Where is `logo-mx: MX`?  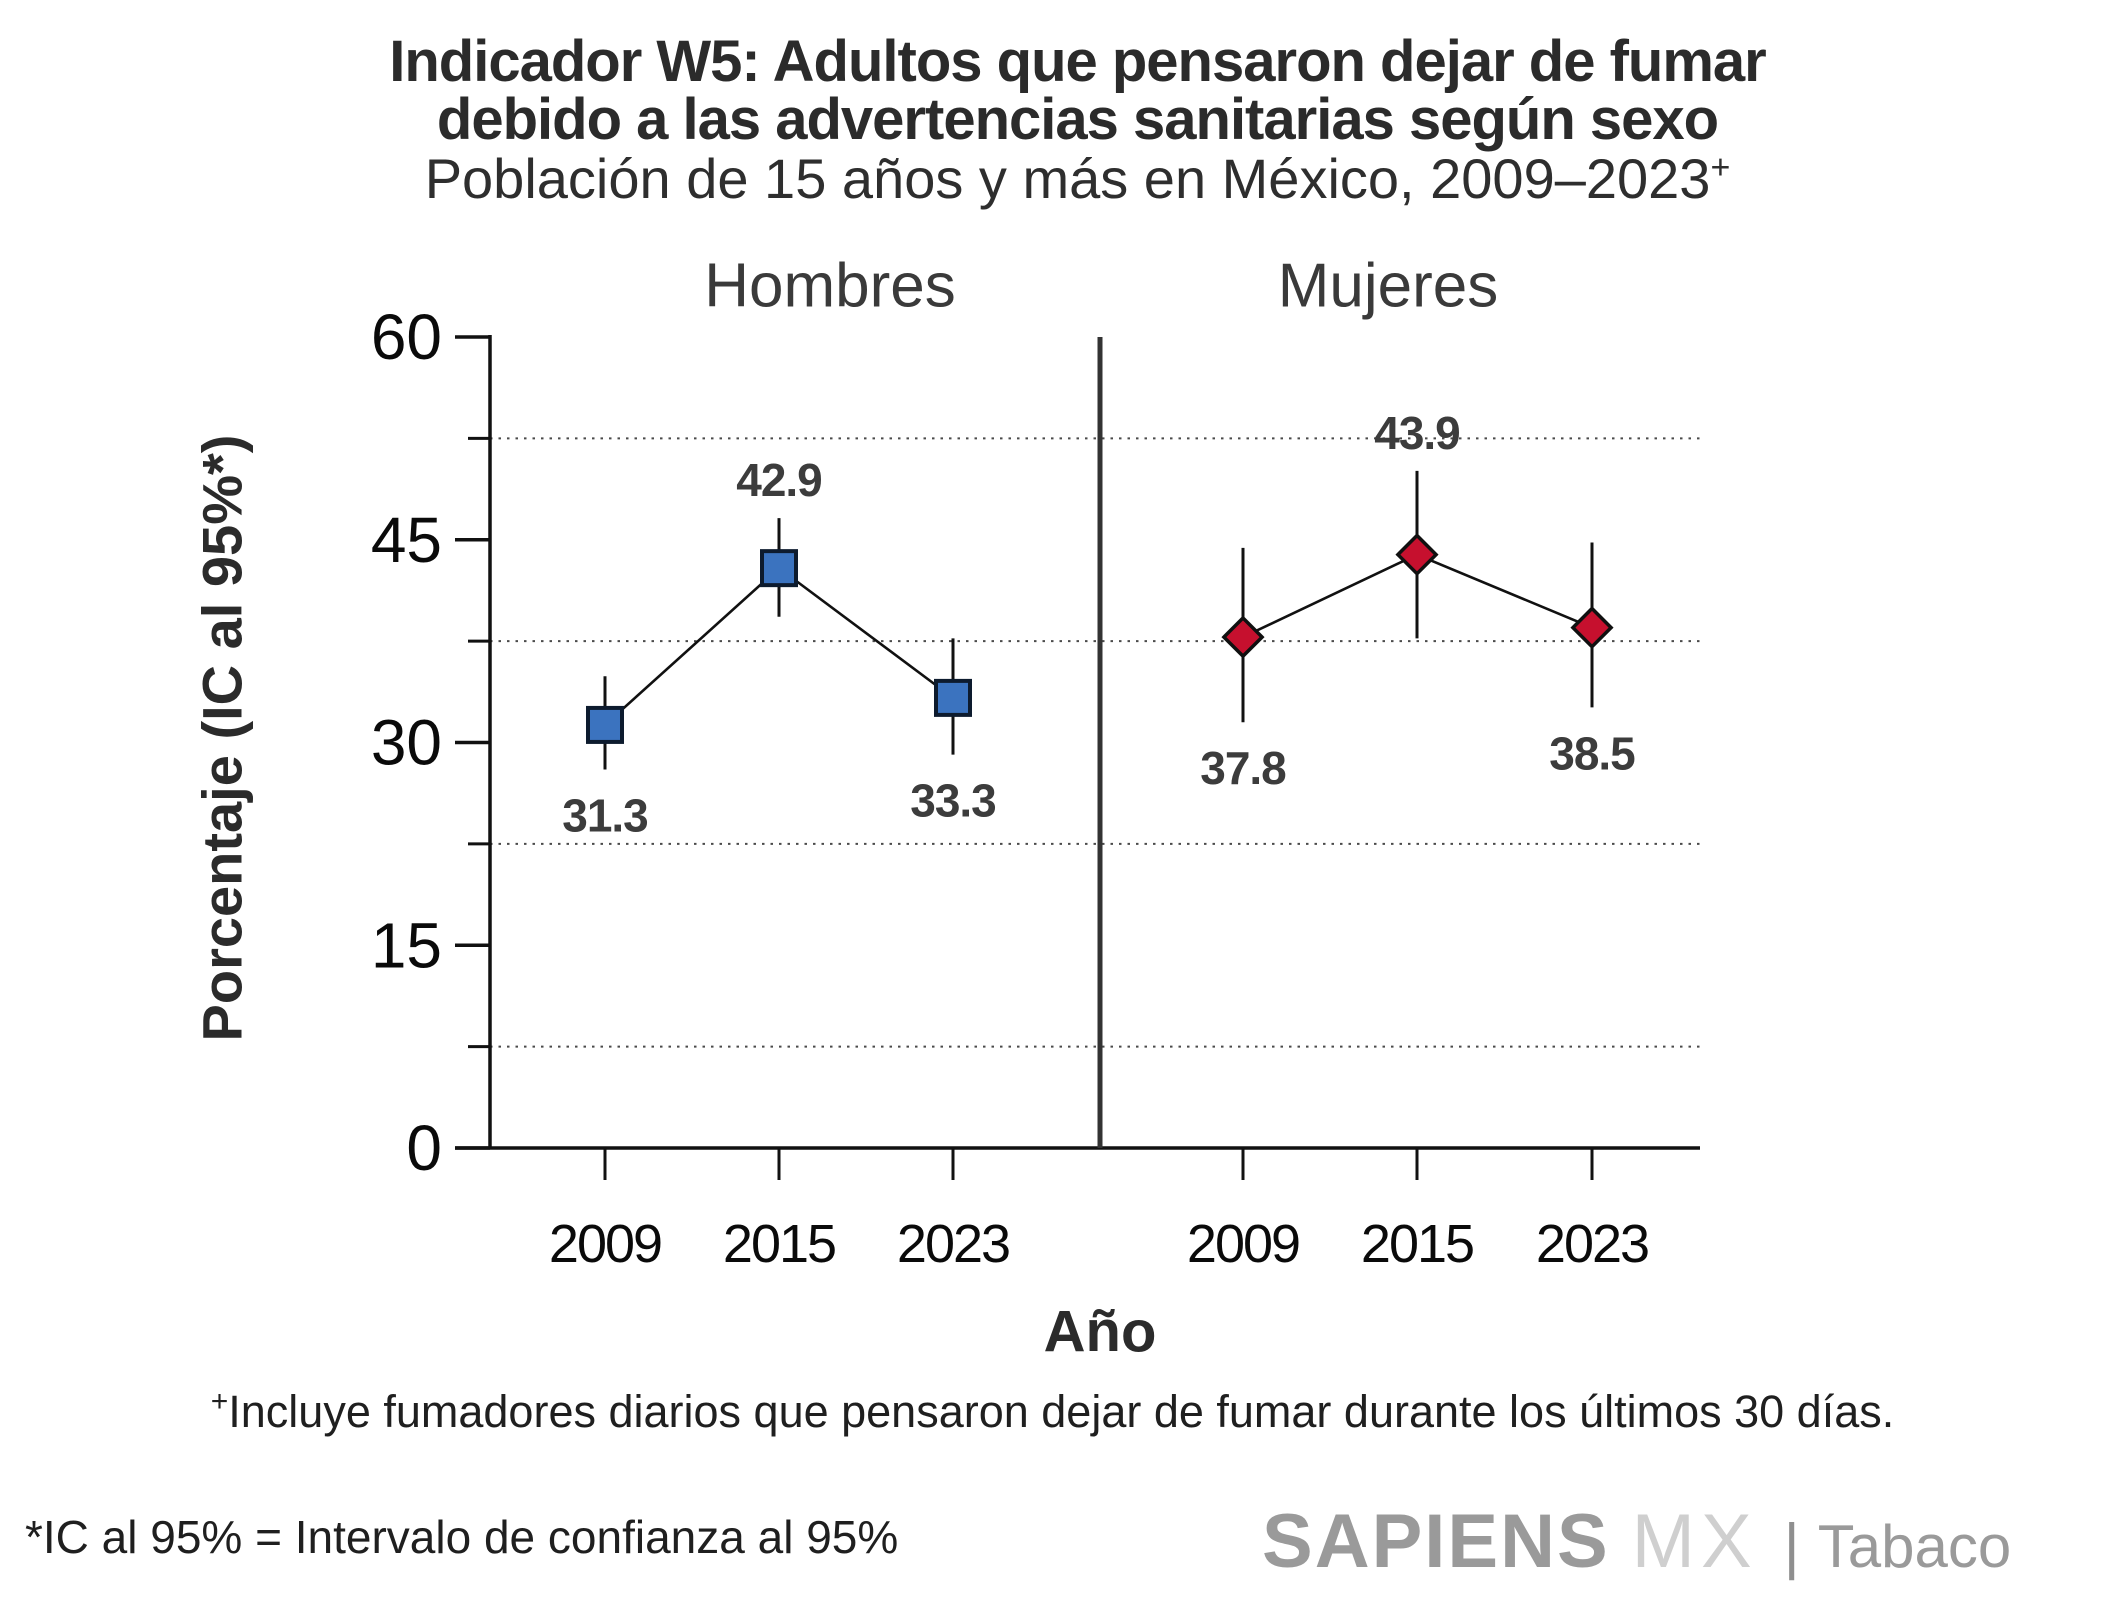 logo-mx: MX is located at coordinates (1694, 1541).